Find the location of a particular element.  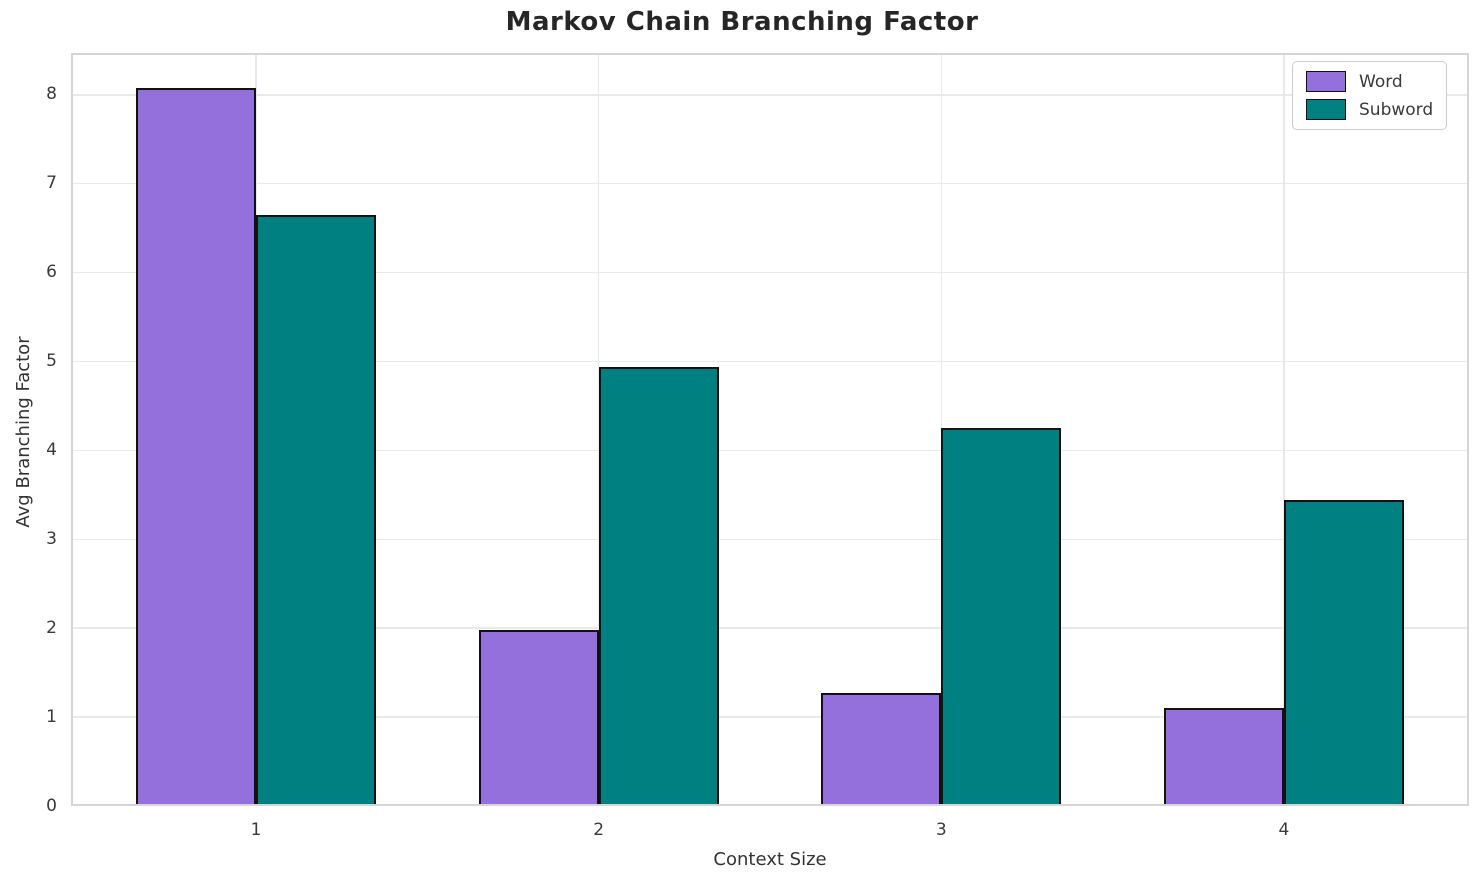

xtick-3: 3 is located at coordinates (941, 830).